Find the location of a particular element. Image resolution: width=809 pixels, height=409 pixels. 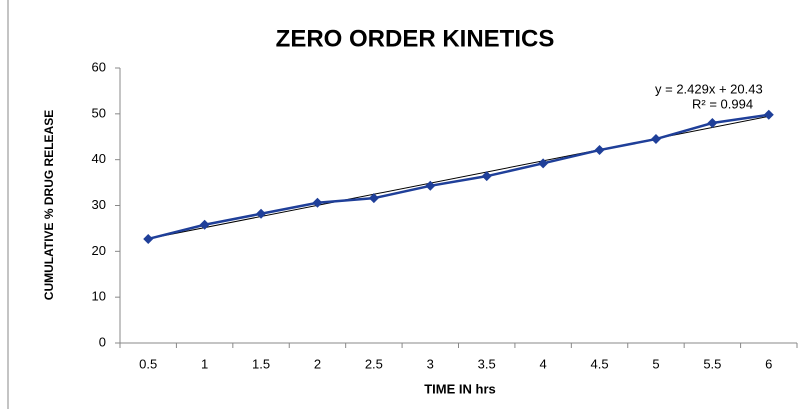

y-tick-label: 40 is located at coordinates (99, 158).